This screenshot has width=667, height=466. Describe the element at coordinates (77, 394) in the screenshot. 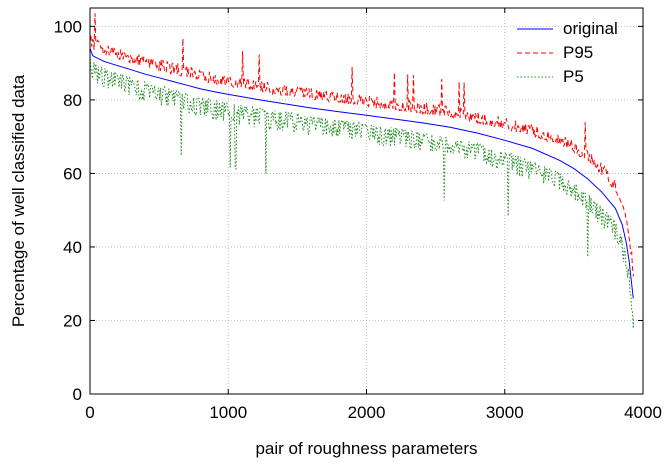

I see `y-tick-label: 0` at that location.